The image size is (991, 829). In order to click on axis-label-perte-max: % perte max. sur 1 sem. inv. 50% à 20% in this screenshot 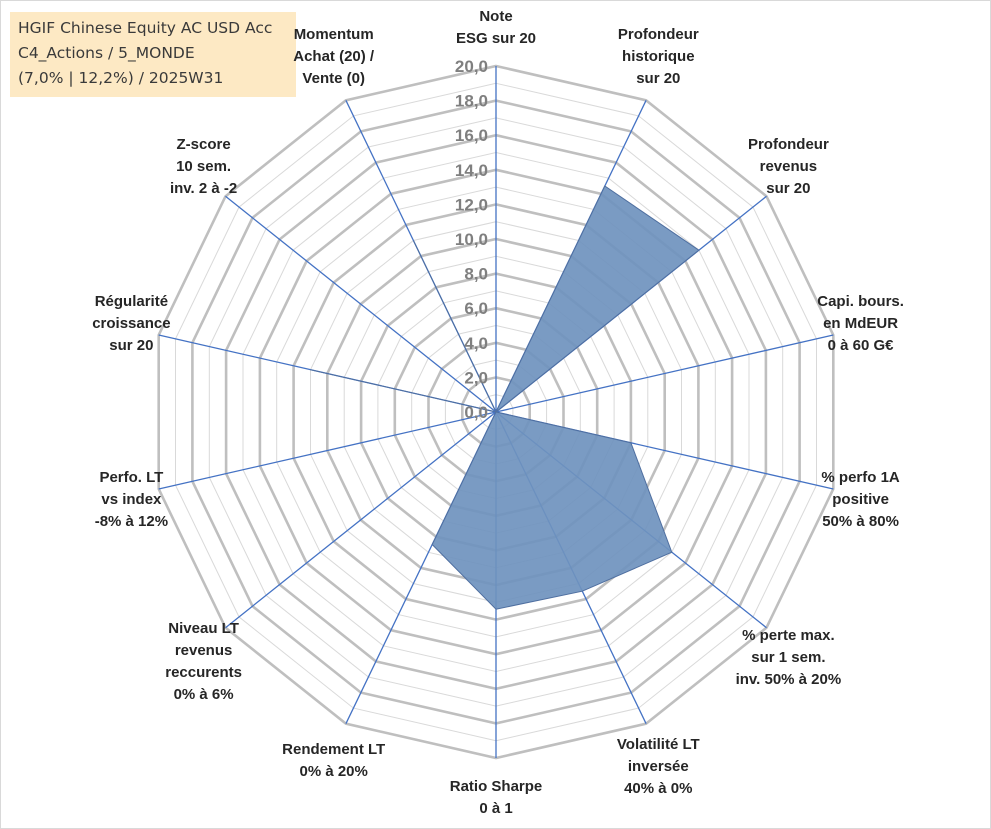, I will do `click(788, 657)`.